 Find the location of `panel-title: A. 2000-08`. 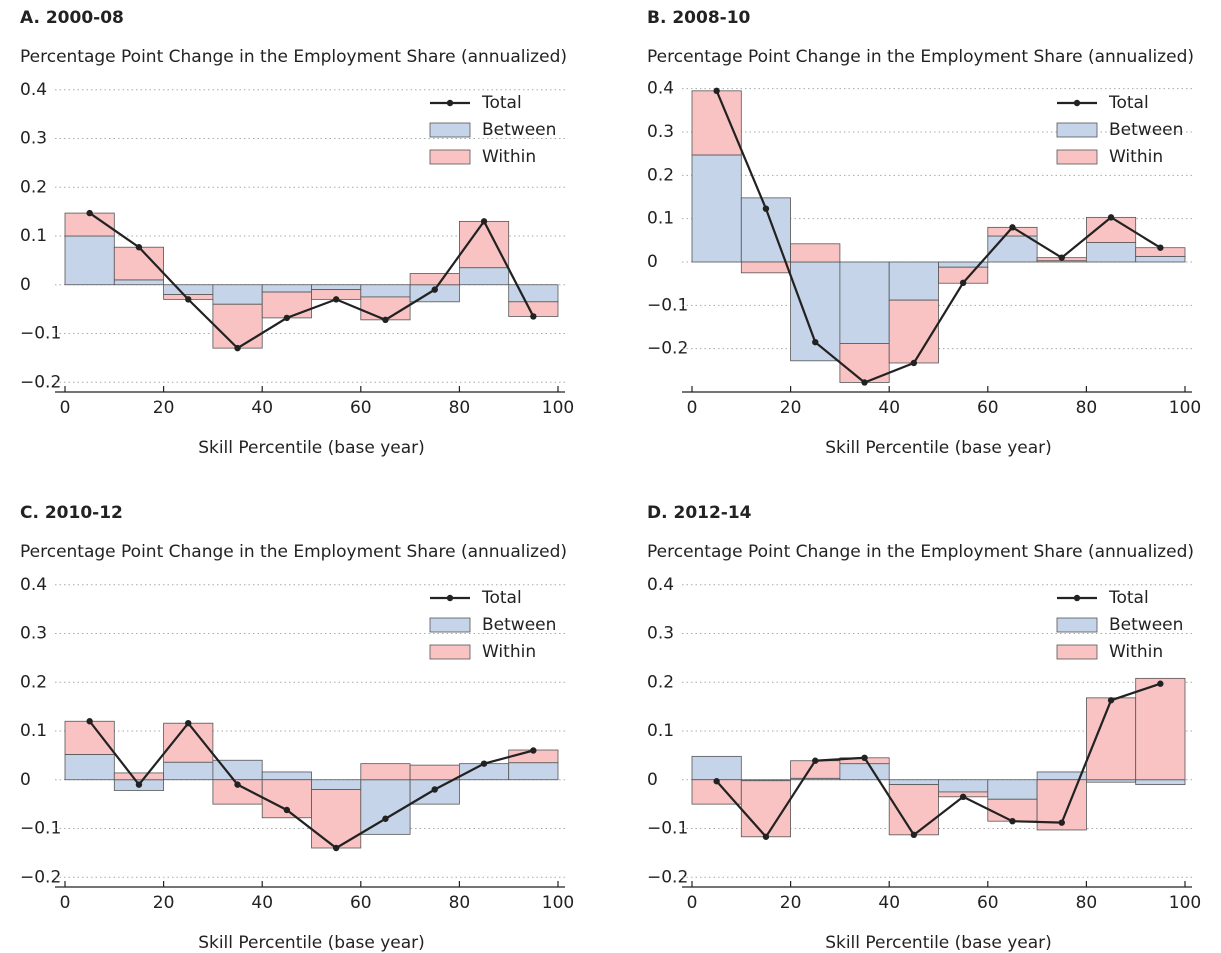

panel-title: A. 2000-08 is located at coordinates (72, 18).